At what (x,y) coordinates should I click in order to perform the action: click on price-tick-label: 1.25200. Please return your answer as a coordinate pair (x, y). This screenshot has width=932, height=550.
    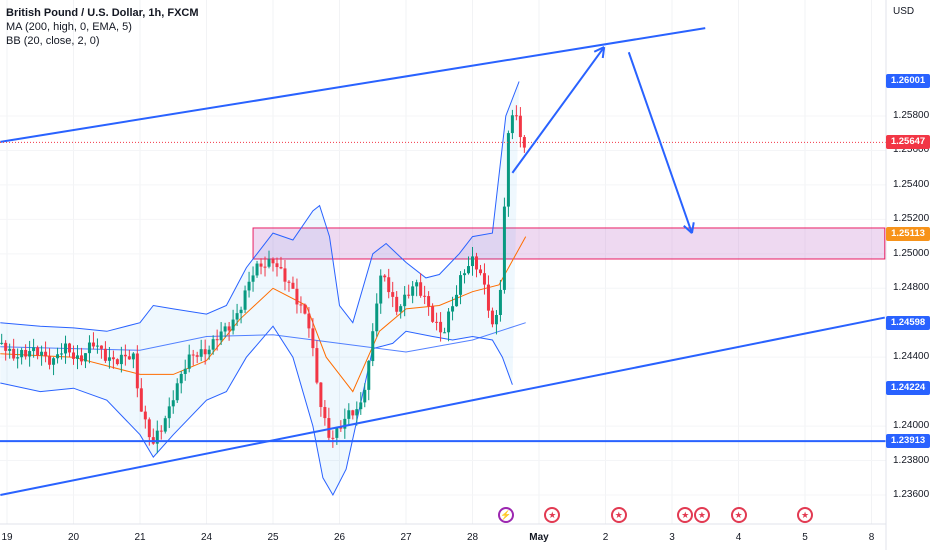
    Looking at the image, I should click on (911, 219).